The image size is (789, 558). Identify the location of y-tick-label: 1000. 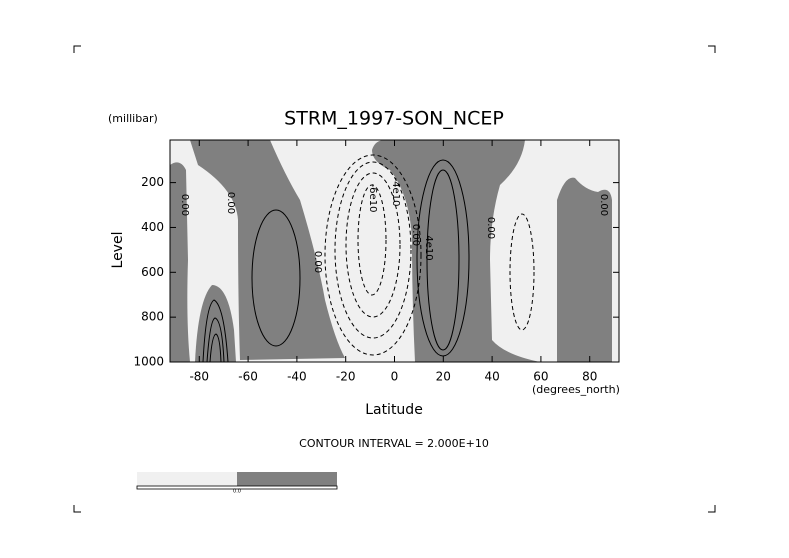
(148, 362).